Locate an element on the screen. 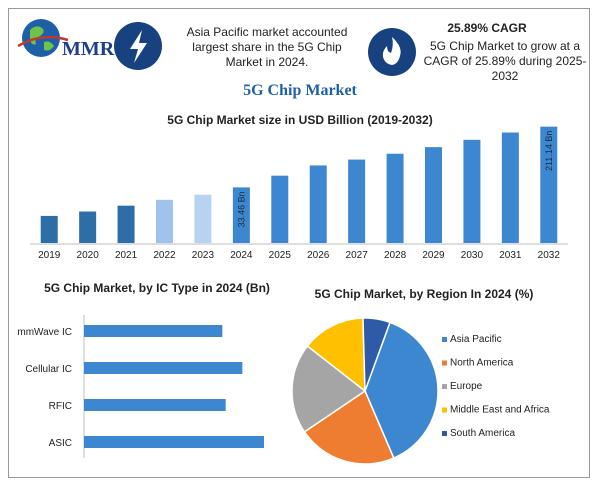 The image size is (600, 488). region-chart-title: 5G Chip Market, by Region In 2024 (%) is located at coordinates (424, 294).